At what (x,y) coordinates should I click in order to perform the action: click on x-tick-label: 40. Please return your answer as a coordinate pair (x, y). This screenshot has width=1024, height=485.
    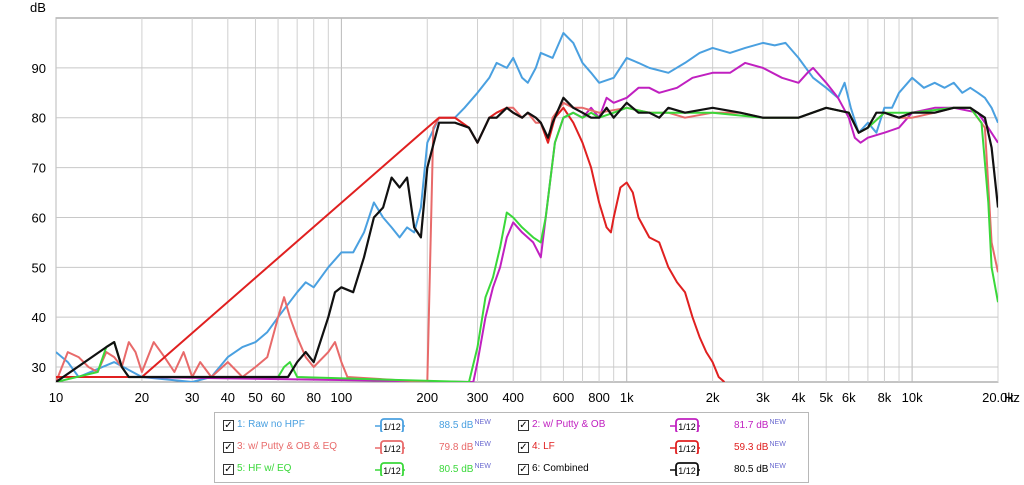
    Looking at the image, I should click on (228, 397).